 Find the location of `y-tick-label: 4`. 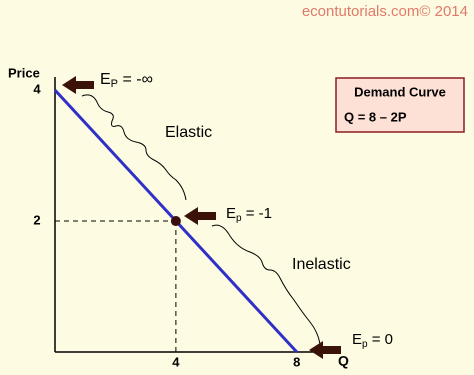

y-tick-label: 4 is located at coordinates (37, 89).